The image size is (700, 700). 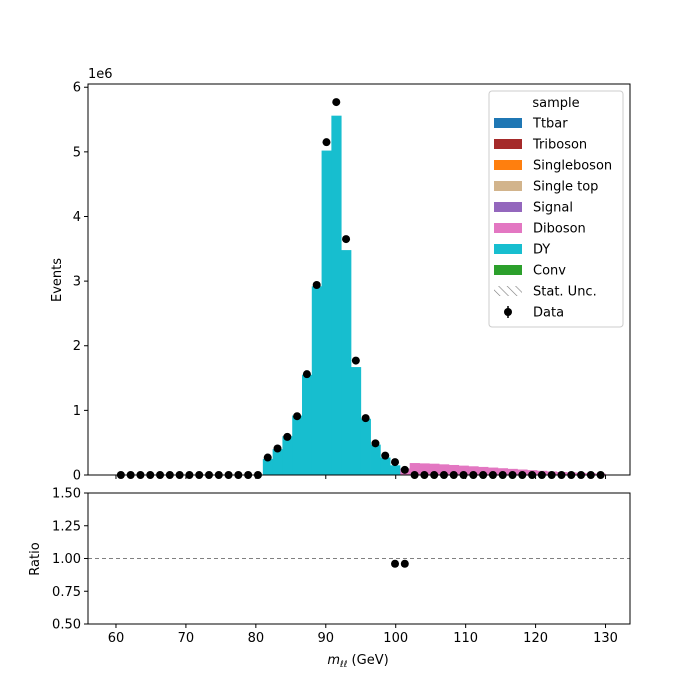 I want to click on x-axis-label: mℓℓ (GeV), so click(x=357, y=661).